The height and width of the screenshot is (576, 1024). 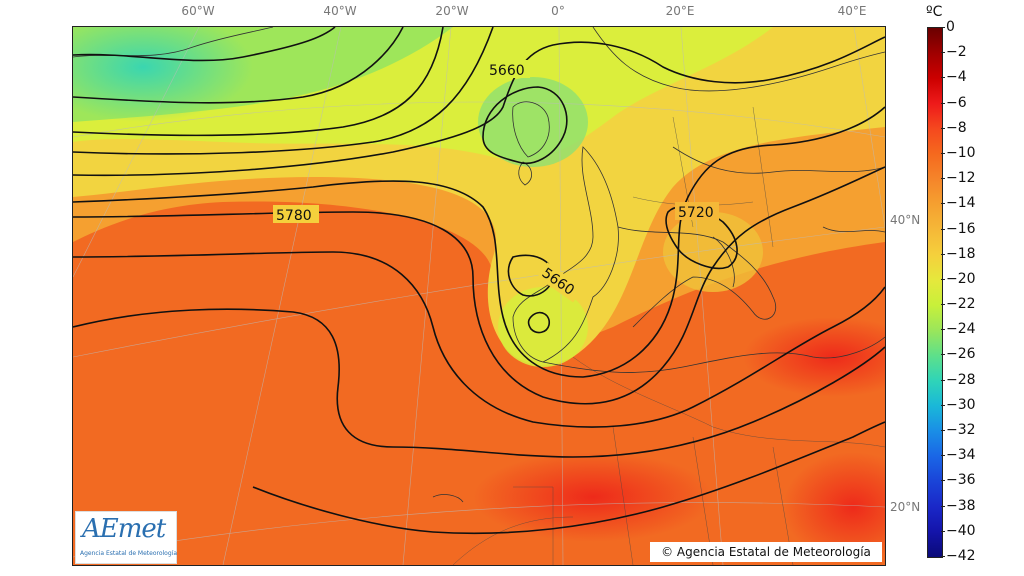 I want to click on colorbar-tick: −42, so click(x=958, y=556).